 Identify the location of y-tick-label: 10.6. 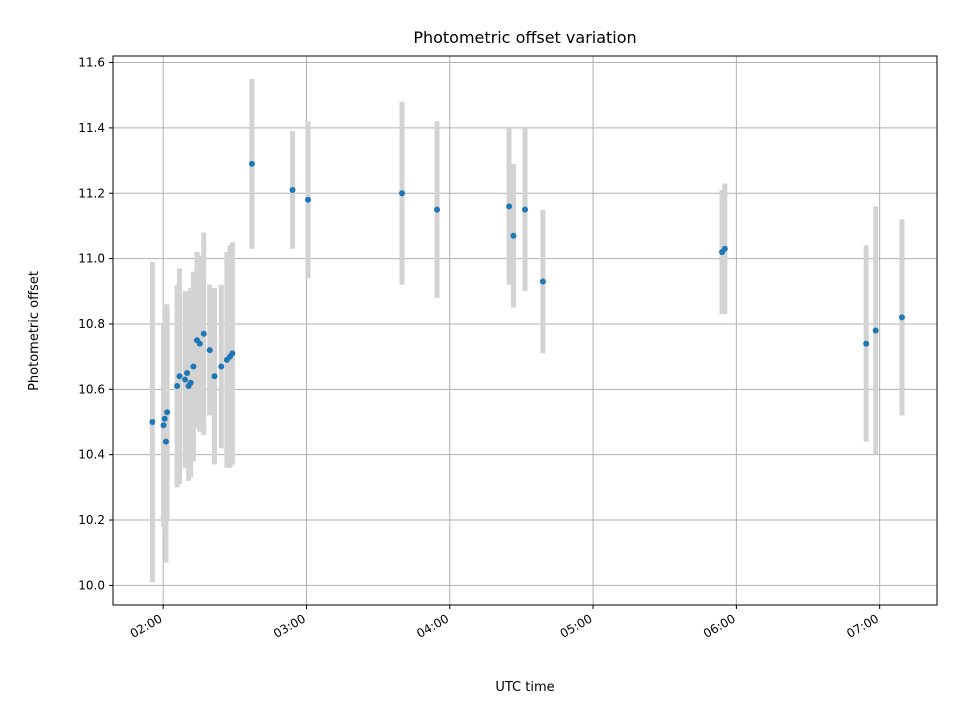
(91, 389).